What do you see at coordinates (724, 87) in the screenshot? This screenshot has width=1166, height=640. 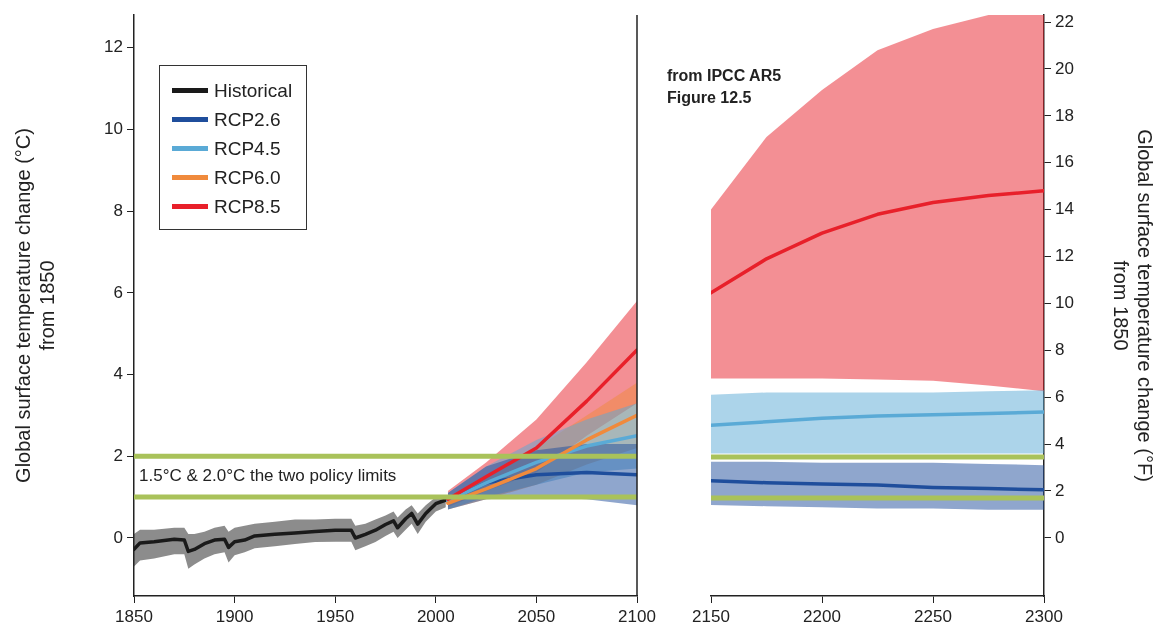 I see `annotation: from IPCC AR5 Figure 12.5` at bounding box center [724, 87].